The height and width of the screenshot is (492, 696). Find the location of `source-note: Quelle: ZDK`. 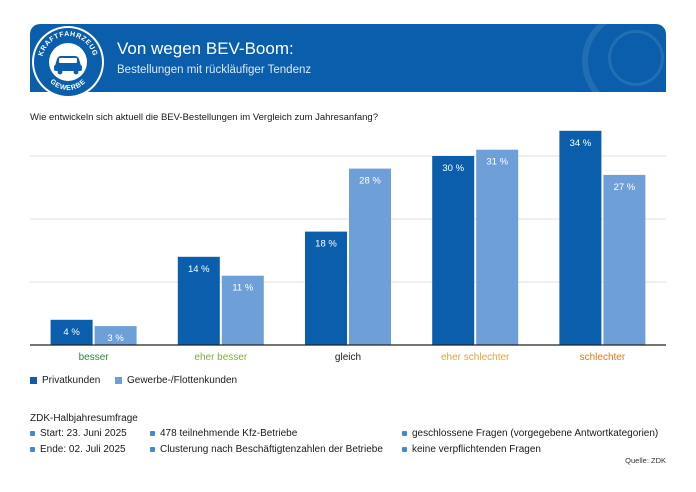

source-note: Quelle: ZDK is located at coordinates (645, 460).